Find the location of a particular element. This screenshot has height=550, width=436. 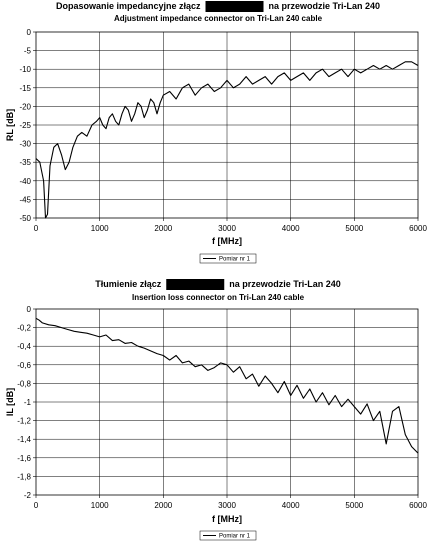

y-tick-label: -1,6 is located at coordinates (24, 458).